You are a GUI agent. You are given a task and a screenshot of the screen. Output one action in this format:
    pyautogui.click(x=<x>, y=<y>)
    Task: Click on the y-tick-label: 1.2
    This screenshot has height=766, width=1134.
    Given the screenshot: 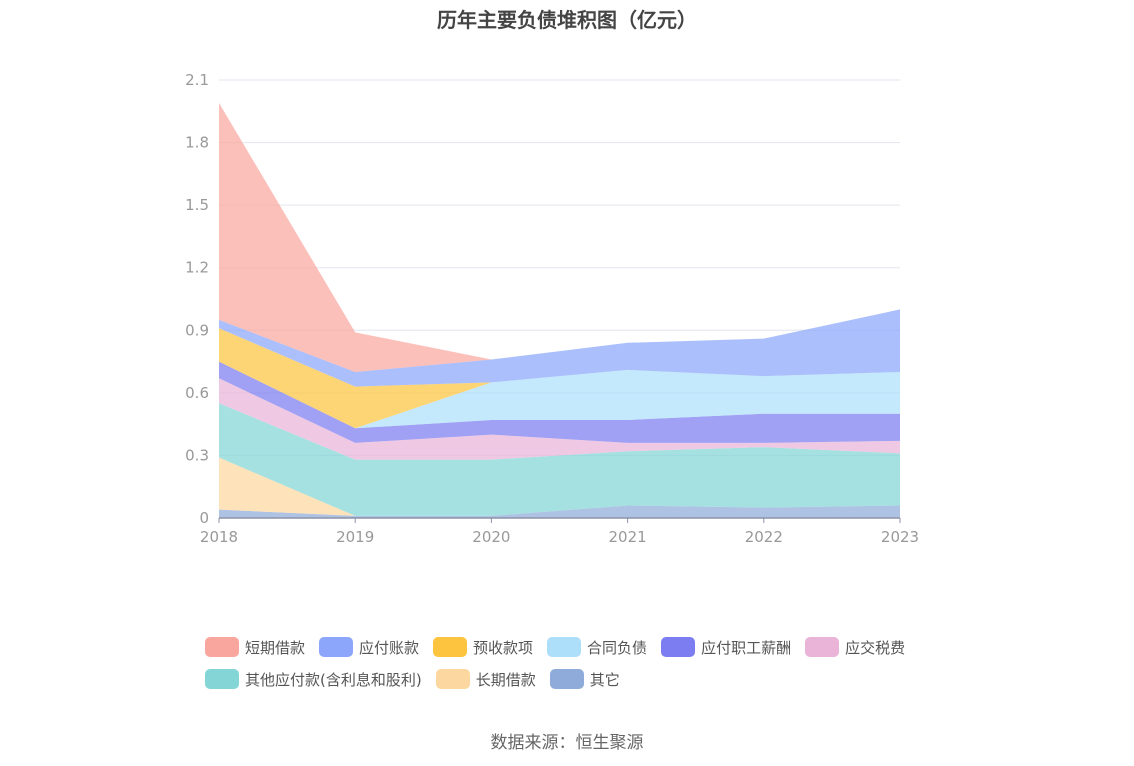 What is the action you would take?
    pyautogui.click(x=197, y=268)
    